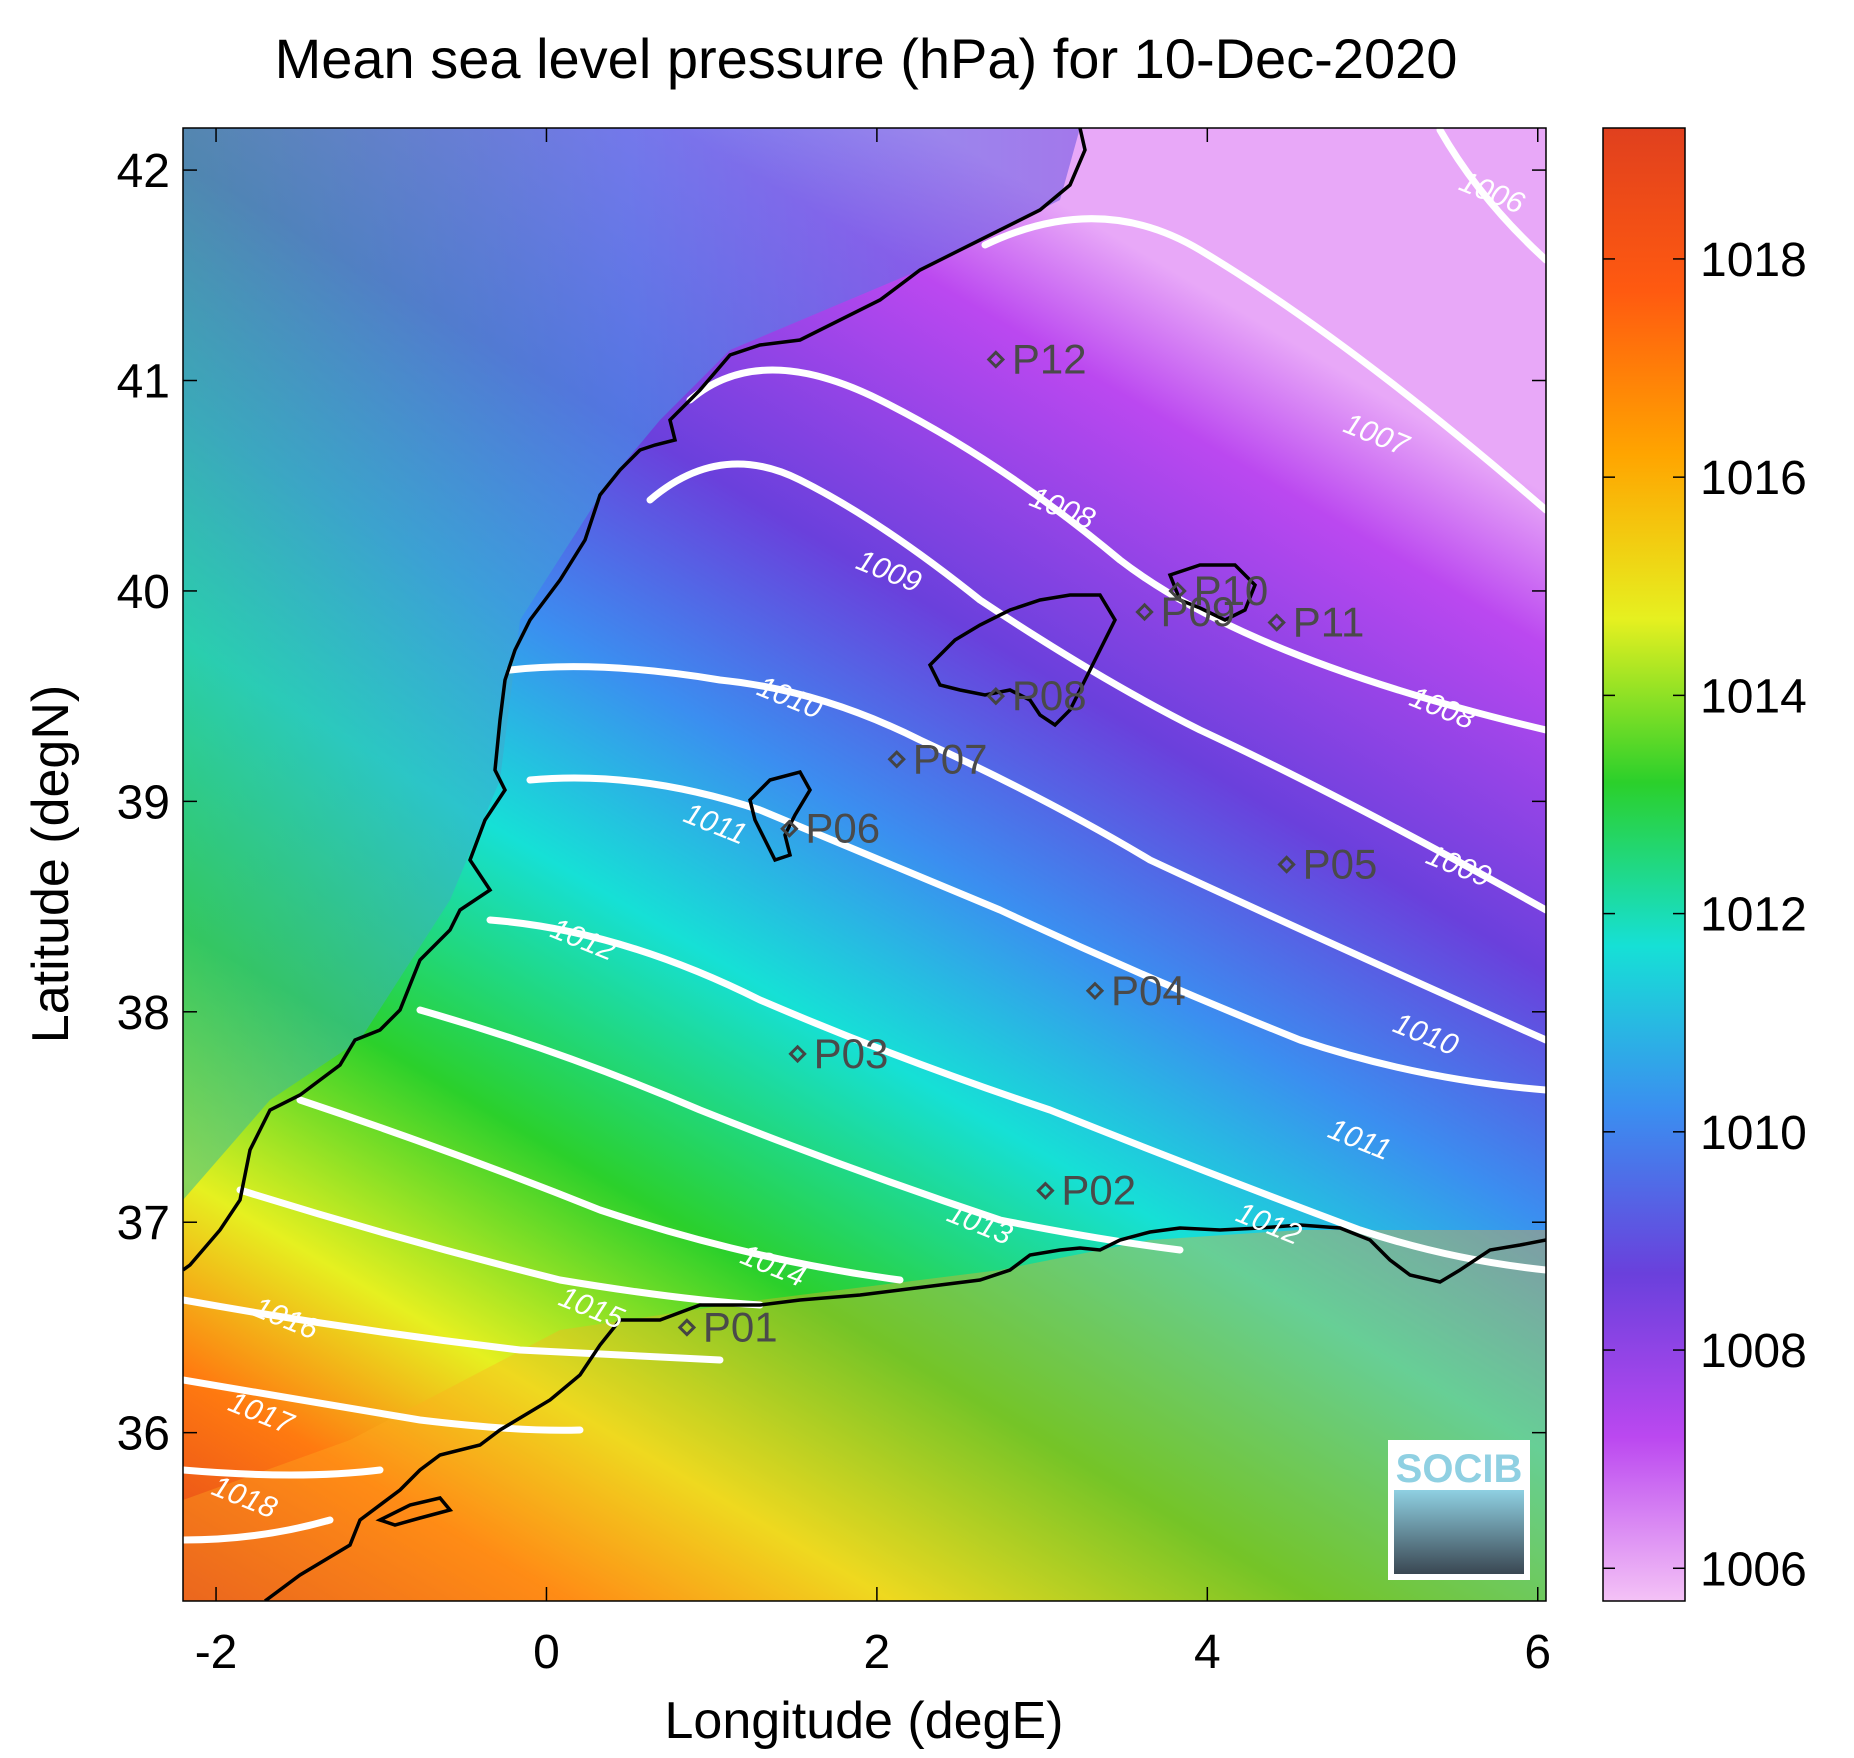  What do you see at coordinates (842, 828) in the screenshot?
I see `station-label: P06` at bounding box center [842, 828].